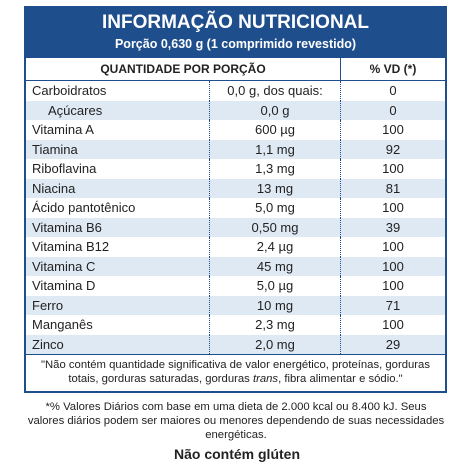  What do you see at coordinates (118, 266) in the screenshot?
I see `nutrient: Vitamina C` at bounding box center [118, 266].